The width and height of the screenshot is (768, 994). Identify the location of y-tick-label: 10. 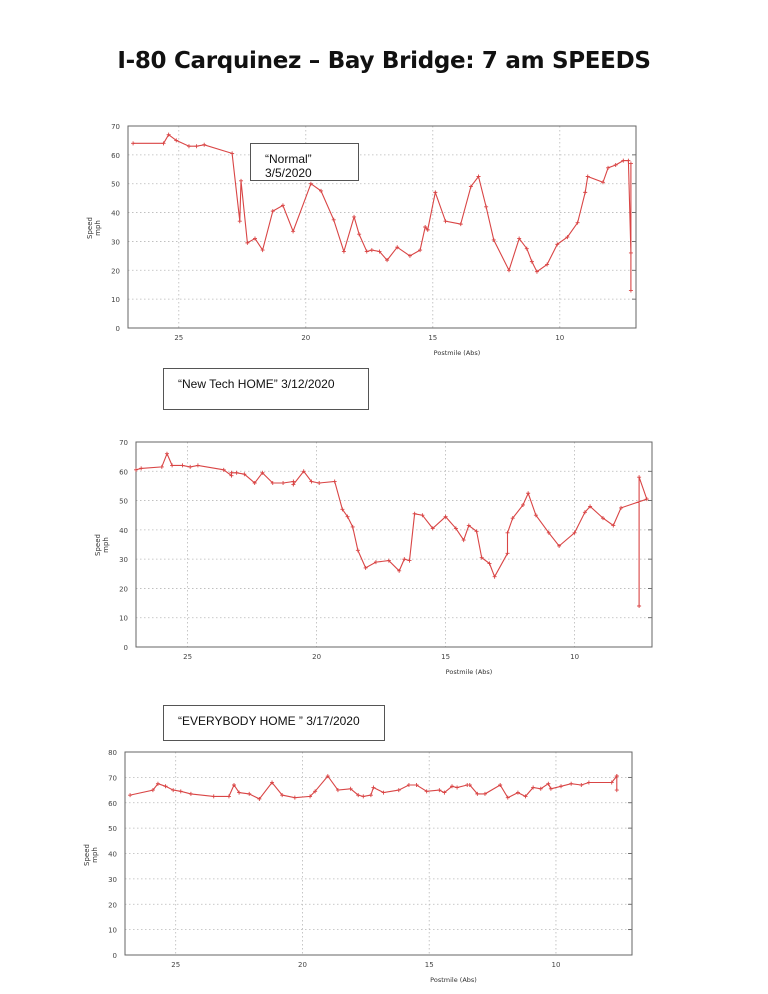
(115, 300).